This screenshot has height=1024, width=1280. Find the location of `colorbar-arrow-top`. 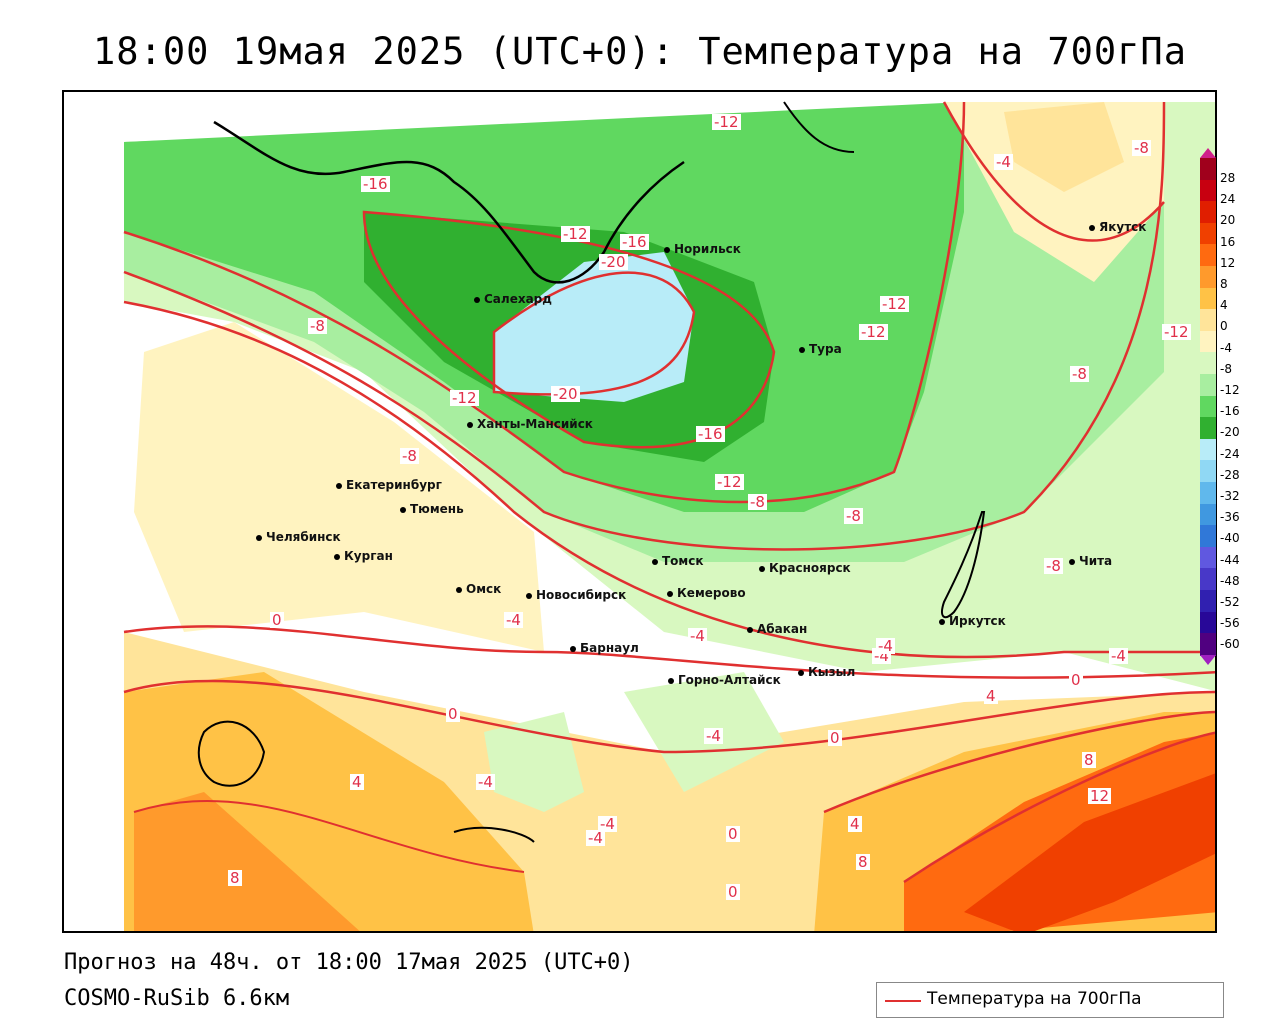

colorbar-arrow-top is located at coordinates (1208, 153).